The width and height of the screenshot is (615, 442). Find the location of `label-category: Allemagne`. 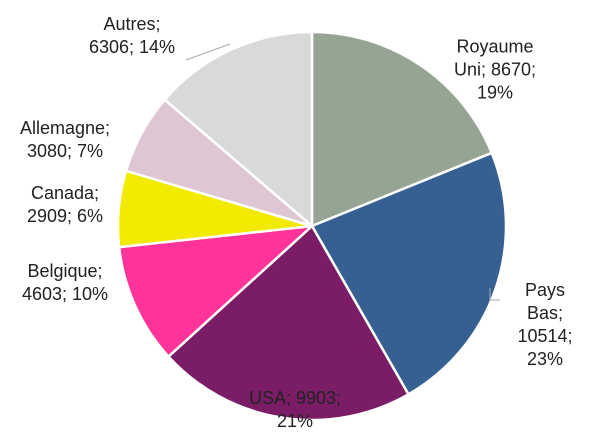

label-category: Allemagne is located at coordinates (62, 128).